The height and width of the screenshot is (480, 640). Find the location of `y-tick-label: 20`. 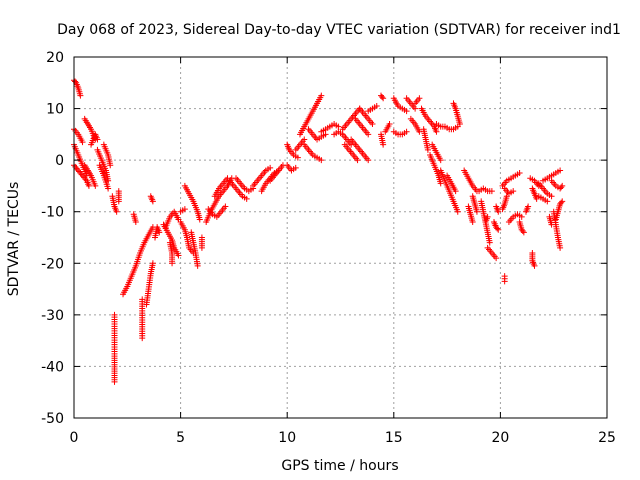

y-tick-label: 20 is located at coordinates (55, 58).